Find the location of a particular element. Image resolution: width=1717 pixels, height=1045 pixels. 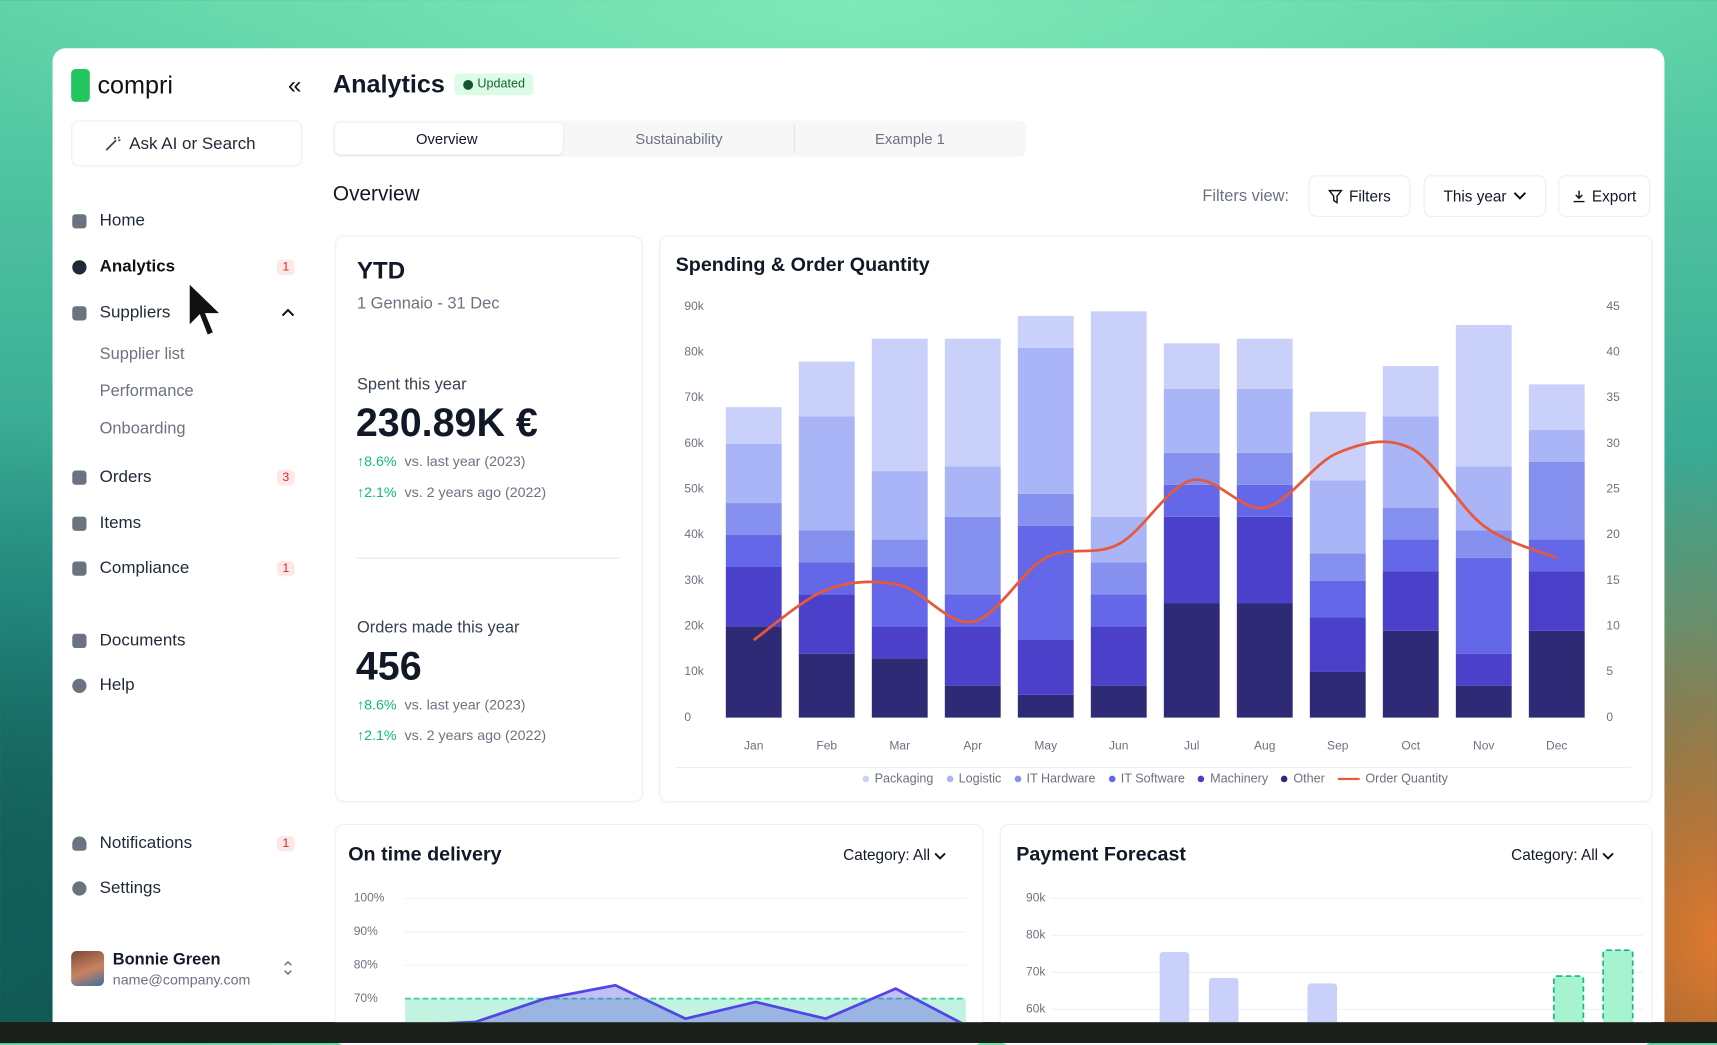

brand: compri is located at coordinates (135, 85).